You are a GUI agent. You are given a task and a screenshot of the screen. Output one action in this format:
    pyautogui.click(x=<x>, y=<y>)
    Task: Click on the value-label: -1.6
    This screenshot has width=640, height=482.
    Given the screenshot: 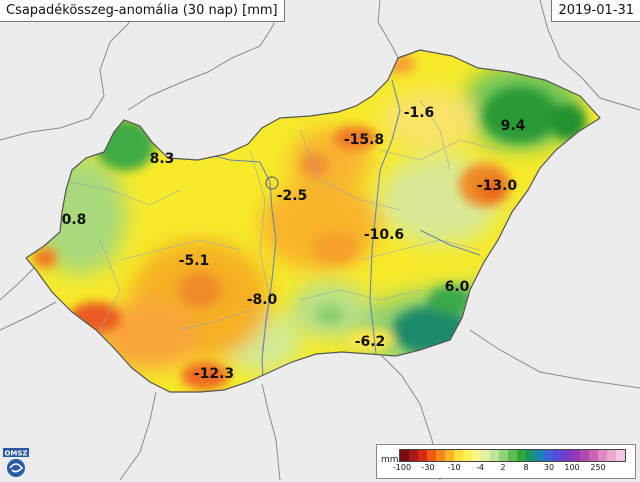 What is the action you would take?
    pyautogui.click(x=419, y=113)
    